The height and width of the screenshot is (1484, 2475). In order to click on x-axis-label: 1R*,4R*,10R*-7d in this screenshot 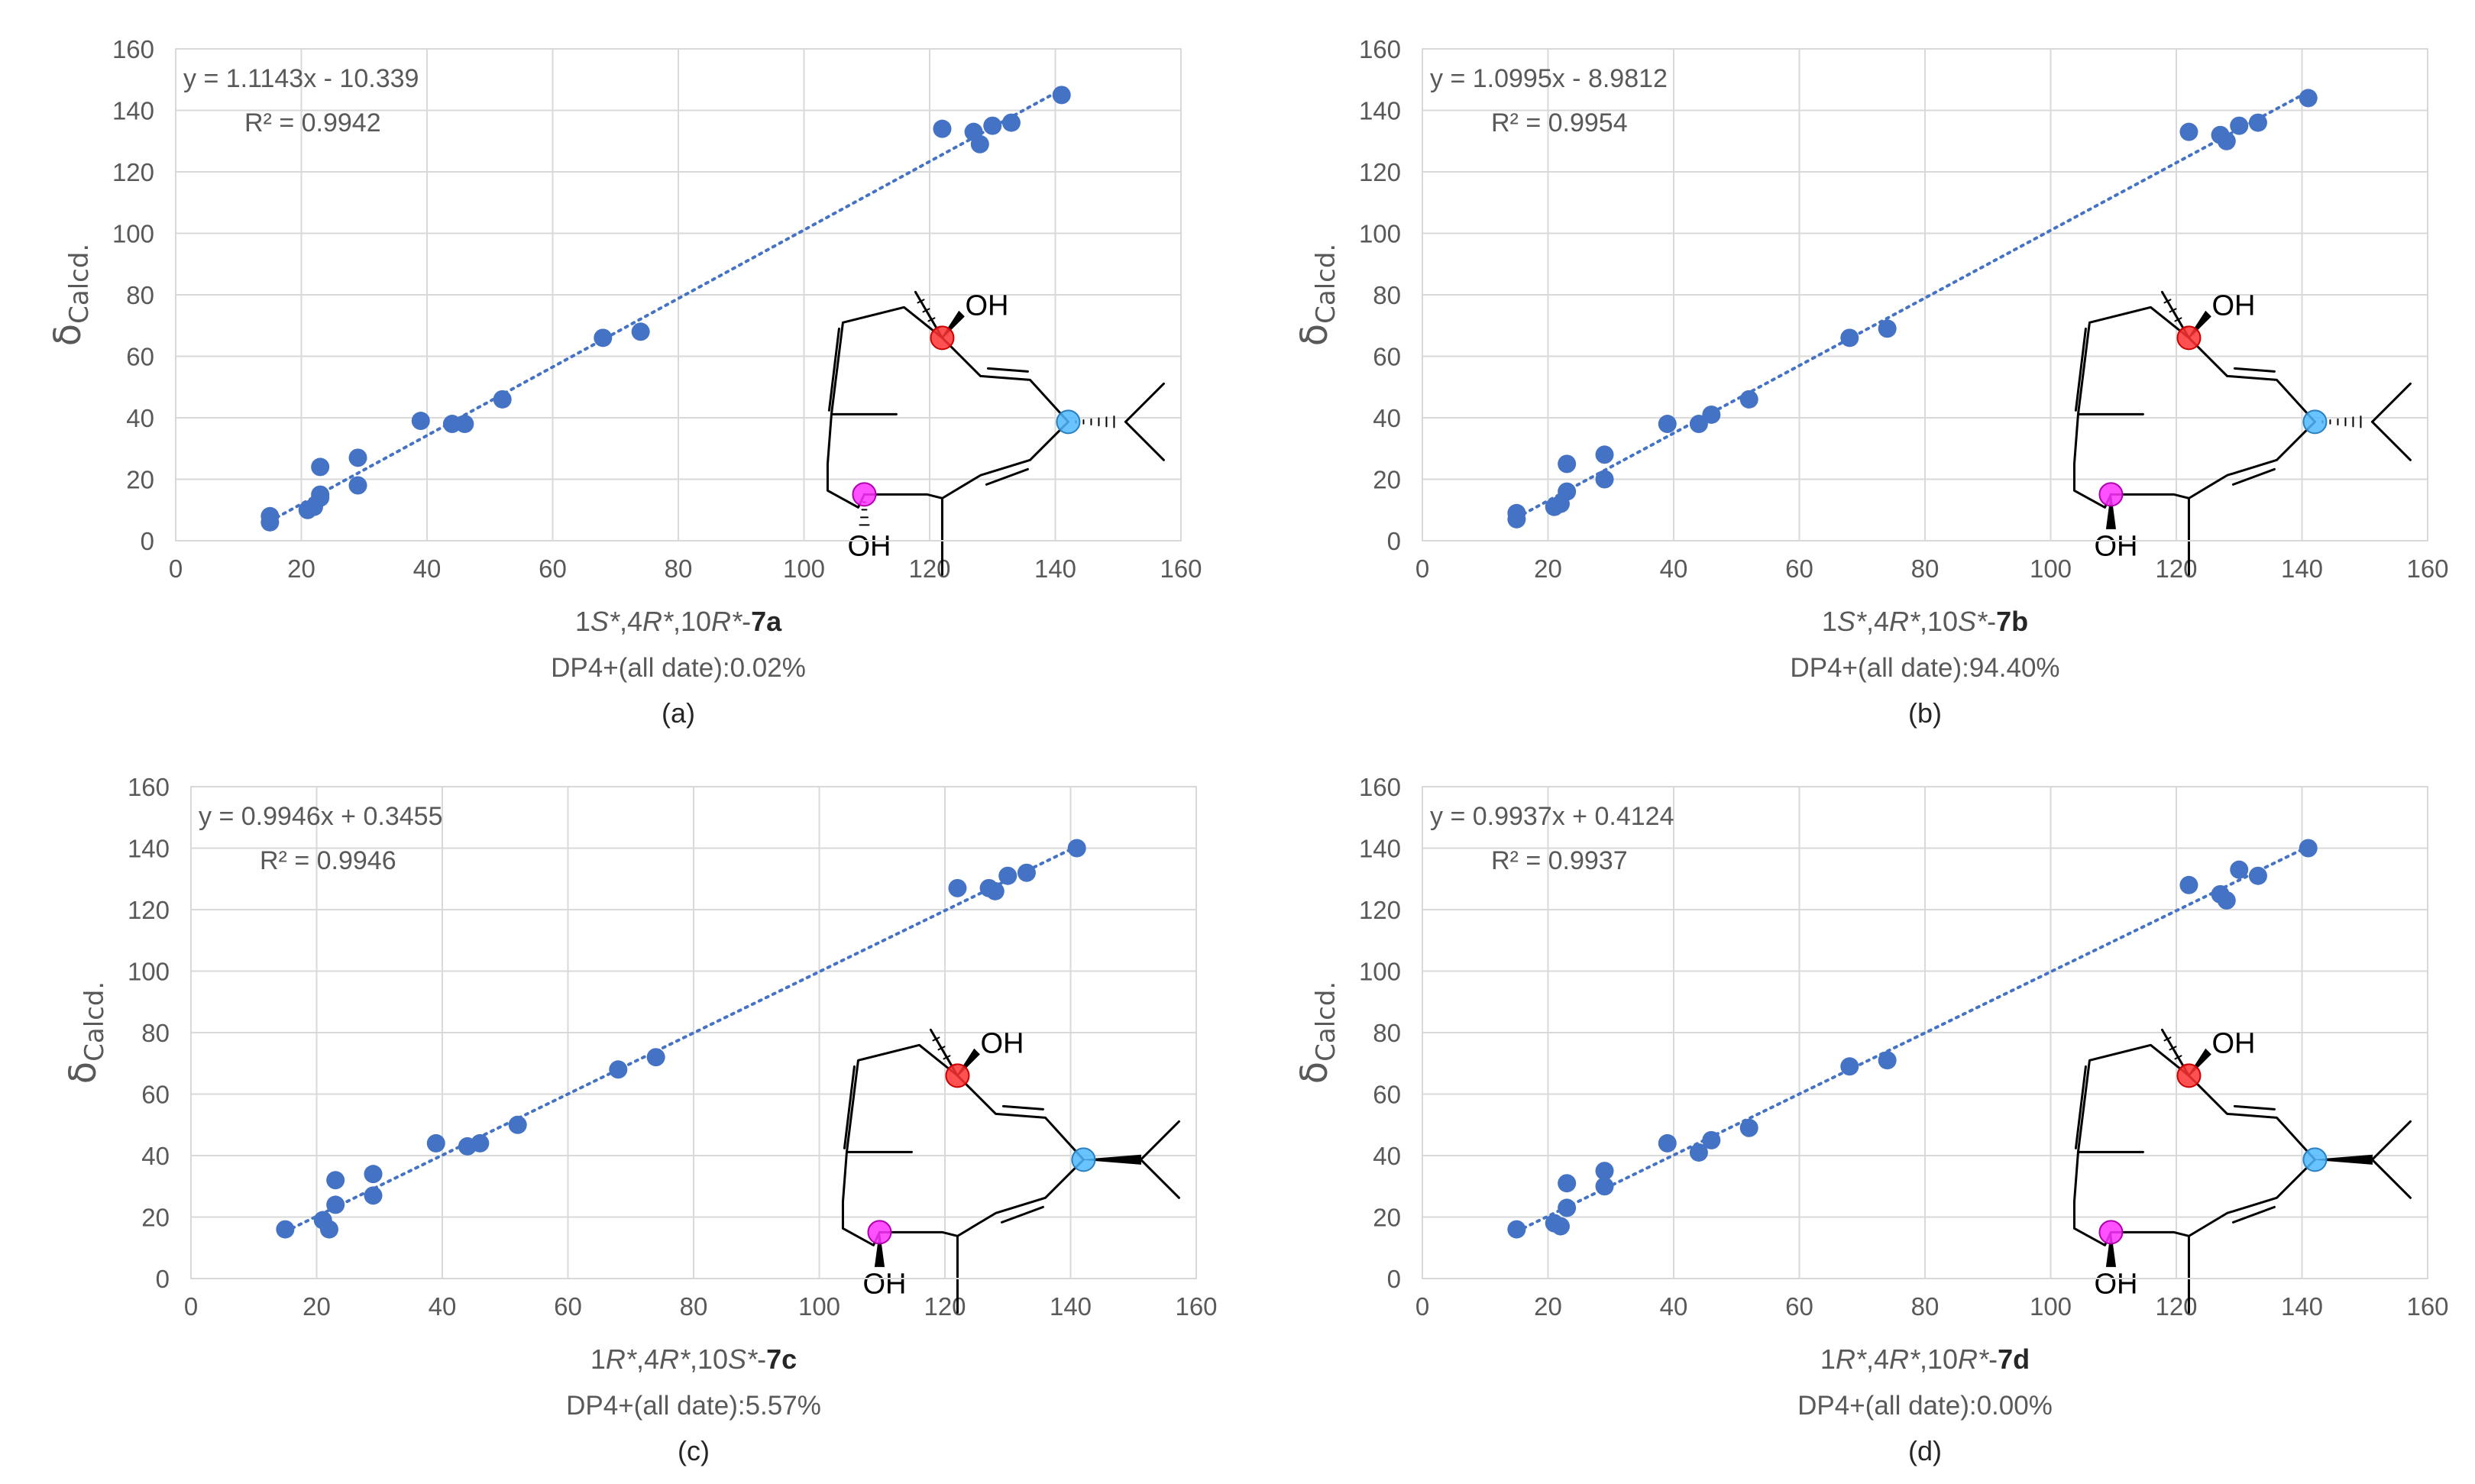, I will do `click(1925, 1359)`.